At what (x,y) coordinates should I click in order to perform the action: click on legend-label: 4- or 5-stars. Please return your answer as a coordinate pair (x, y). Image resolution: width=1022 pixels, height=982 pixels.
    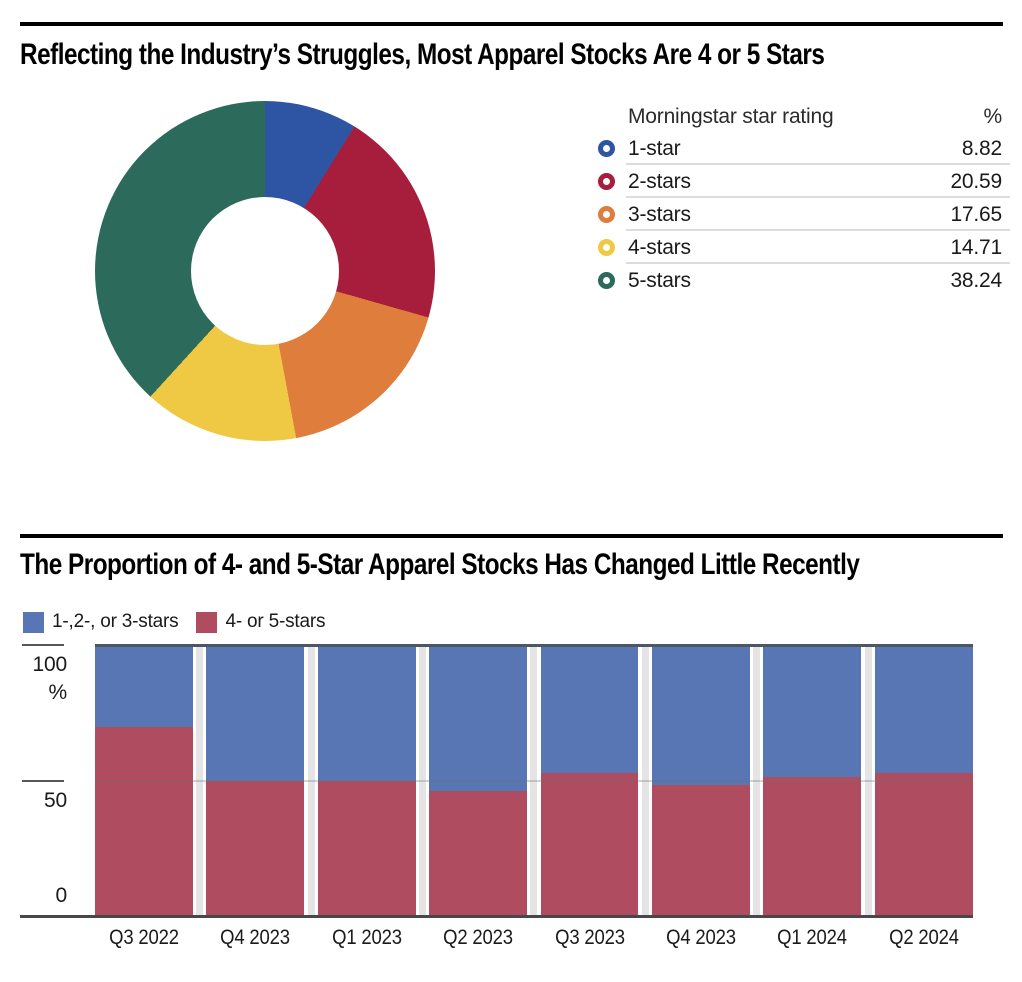
    Looking at the image, I should click on (275, 621).